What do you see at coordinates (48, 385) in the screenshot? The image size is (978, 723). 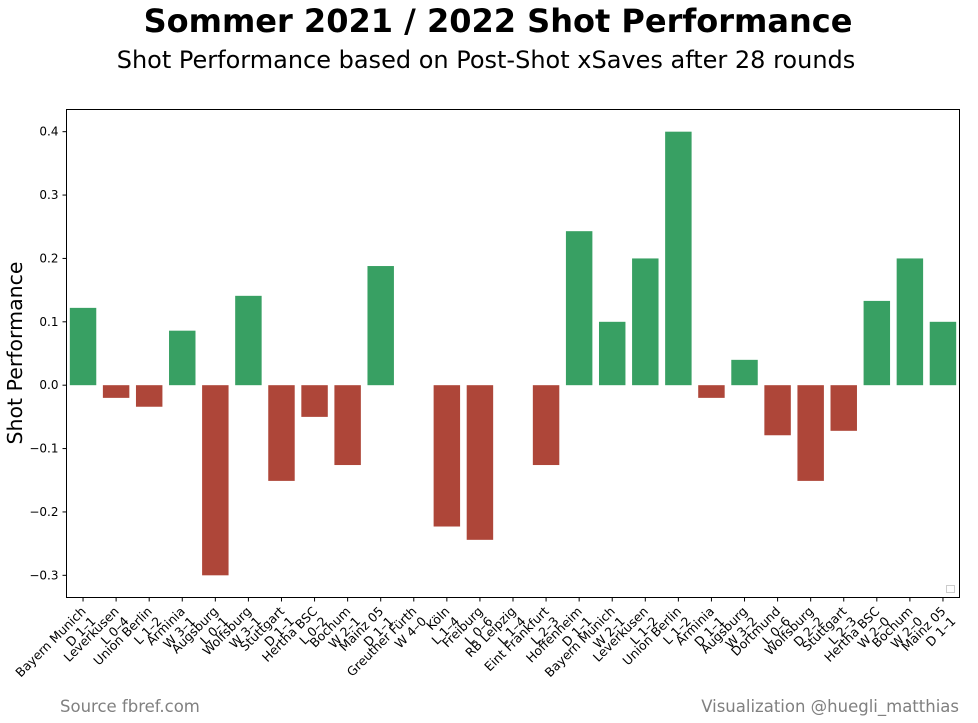 I see `y-tick-label: 0.0` at bounding box center [48, 385].